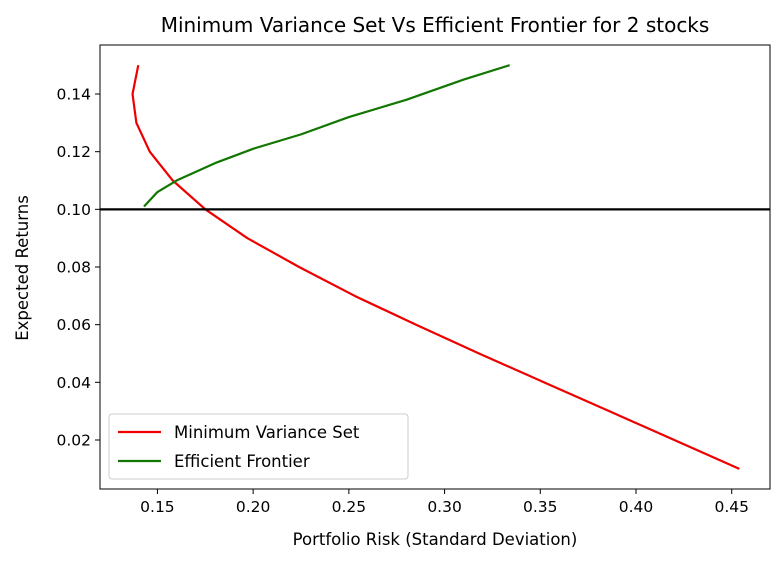  I want to click on legend-box, so click(258, 446).